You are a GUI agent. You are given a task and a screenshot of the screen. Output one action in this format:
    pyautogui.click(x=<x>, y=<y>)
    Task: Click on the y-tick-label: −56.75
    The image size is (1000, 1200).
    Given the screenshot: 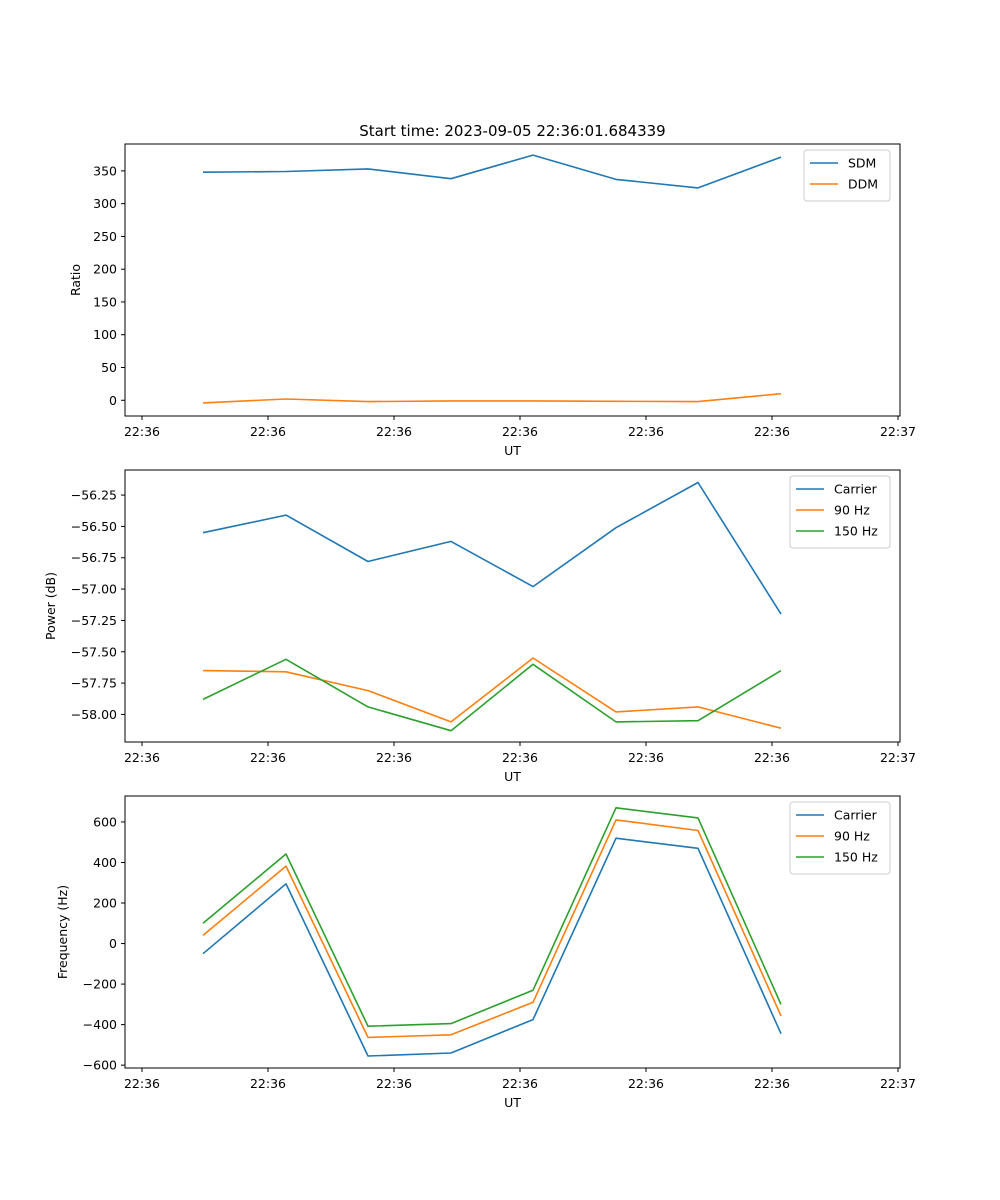 What is the action you would take?
    pyautogui.click(x=94, y=557)
    